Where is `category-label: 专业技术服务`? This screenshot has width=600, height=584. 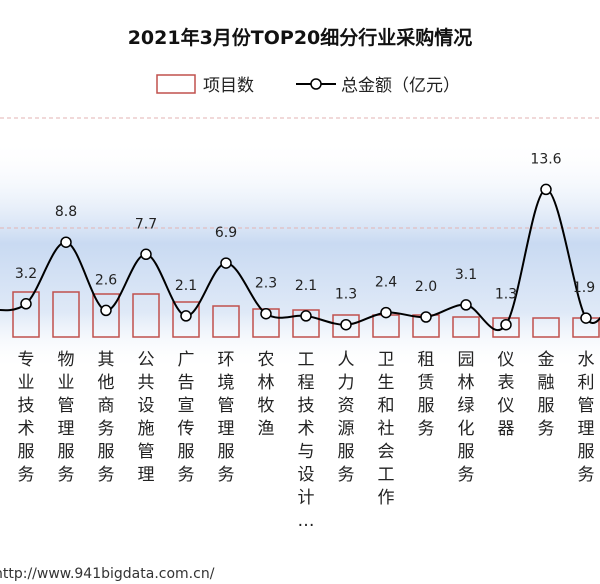
category-label: 专业技术服务 is located at coordinates (26, 417).